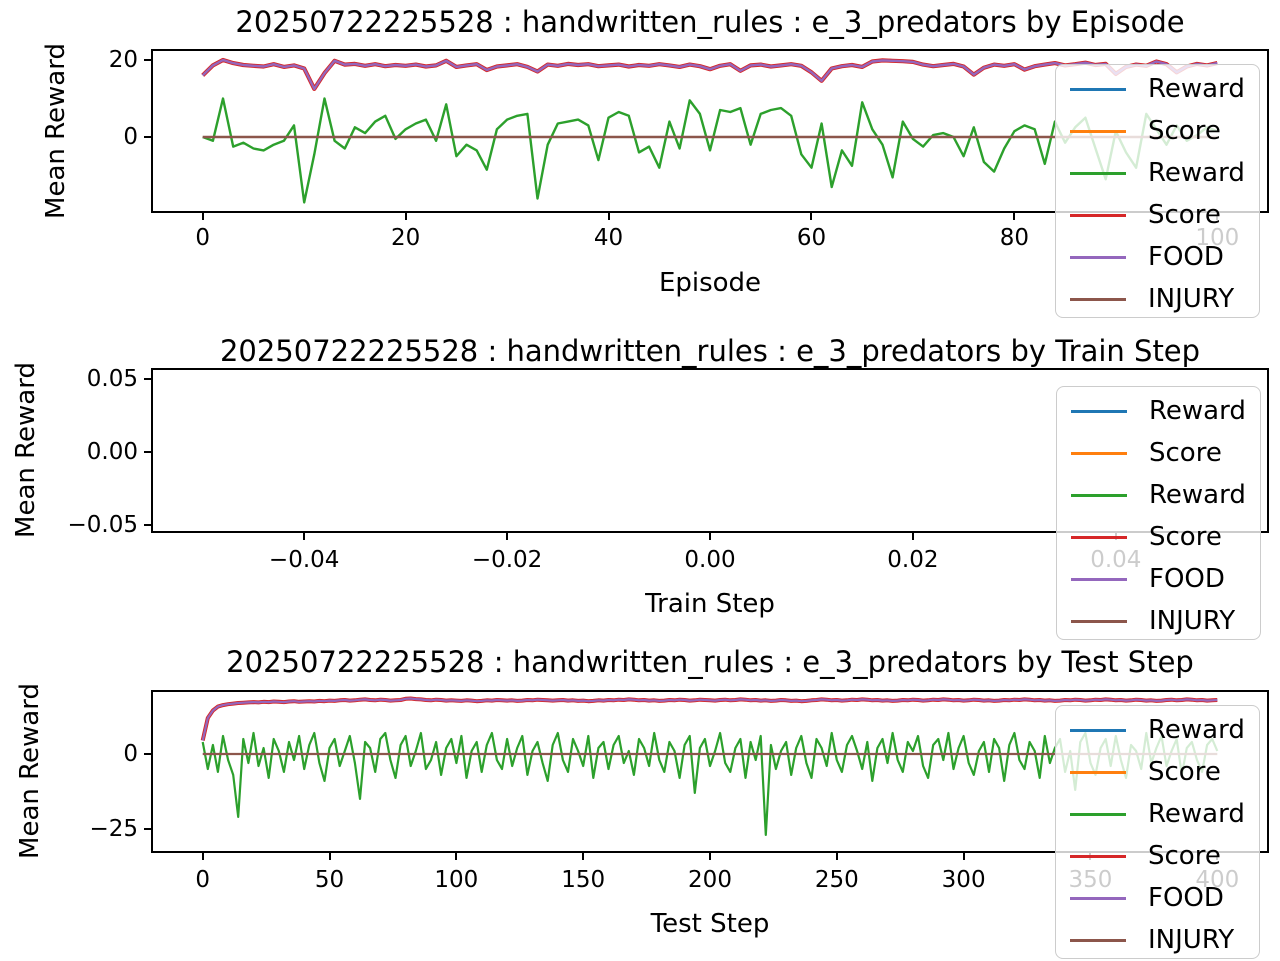 Image resolution: width=1280 pixels, height=961 pixels. What do you see at coordinates (811, 238) in the screenshot?
I see `x-tick-label: 60` at bounding box center [811, 238].